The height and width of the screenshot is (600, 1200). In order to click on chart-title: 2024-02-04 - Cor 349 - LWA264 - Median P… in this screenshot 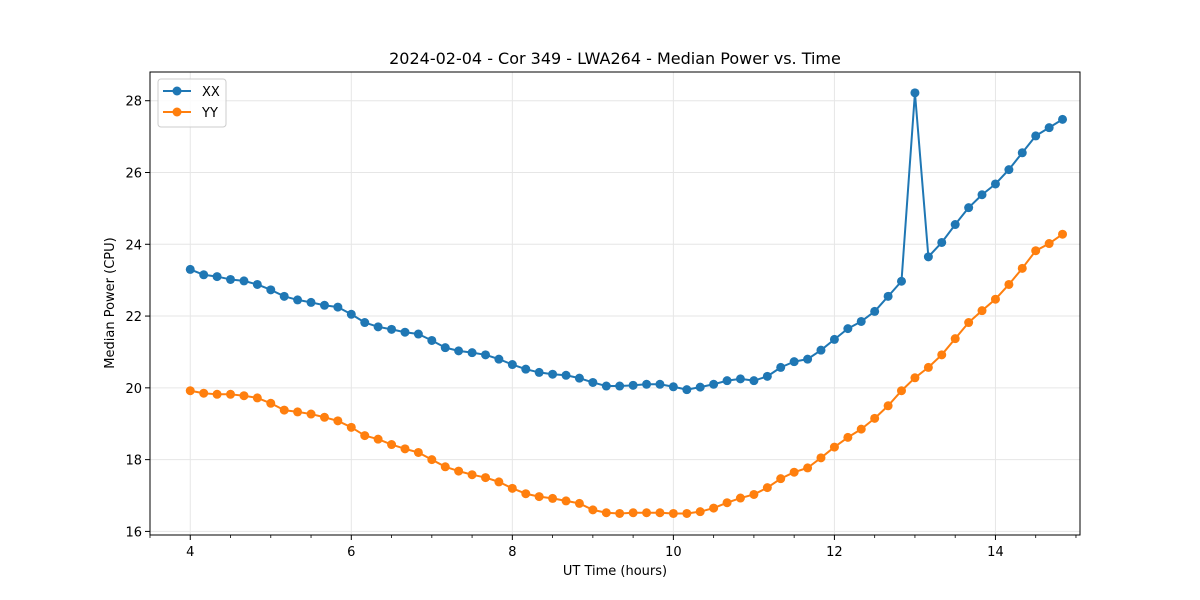, I will do `click(615, 58)`.